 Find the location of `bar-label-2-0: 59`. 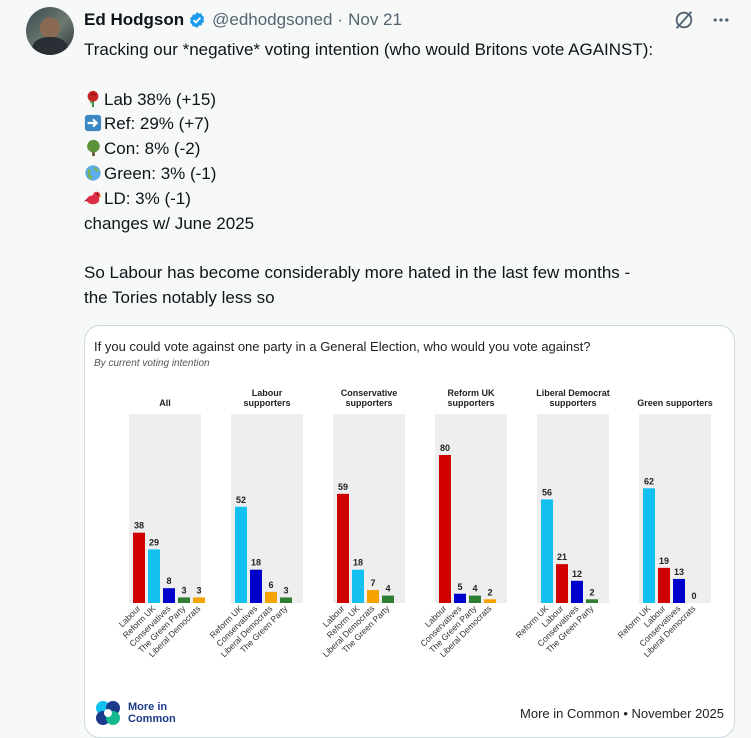

bar-label-2-0: 59 is located at coordinates (343, 487).